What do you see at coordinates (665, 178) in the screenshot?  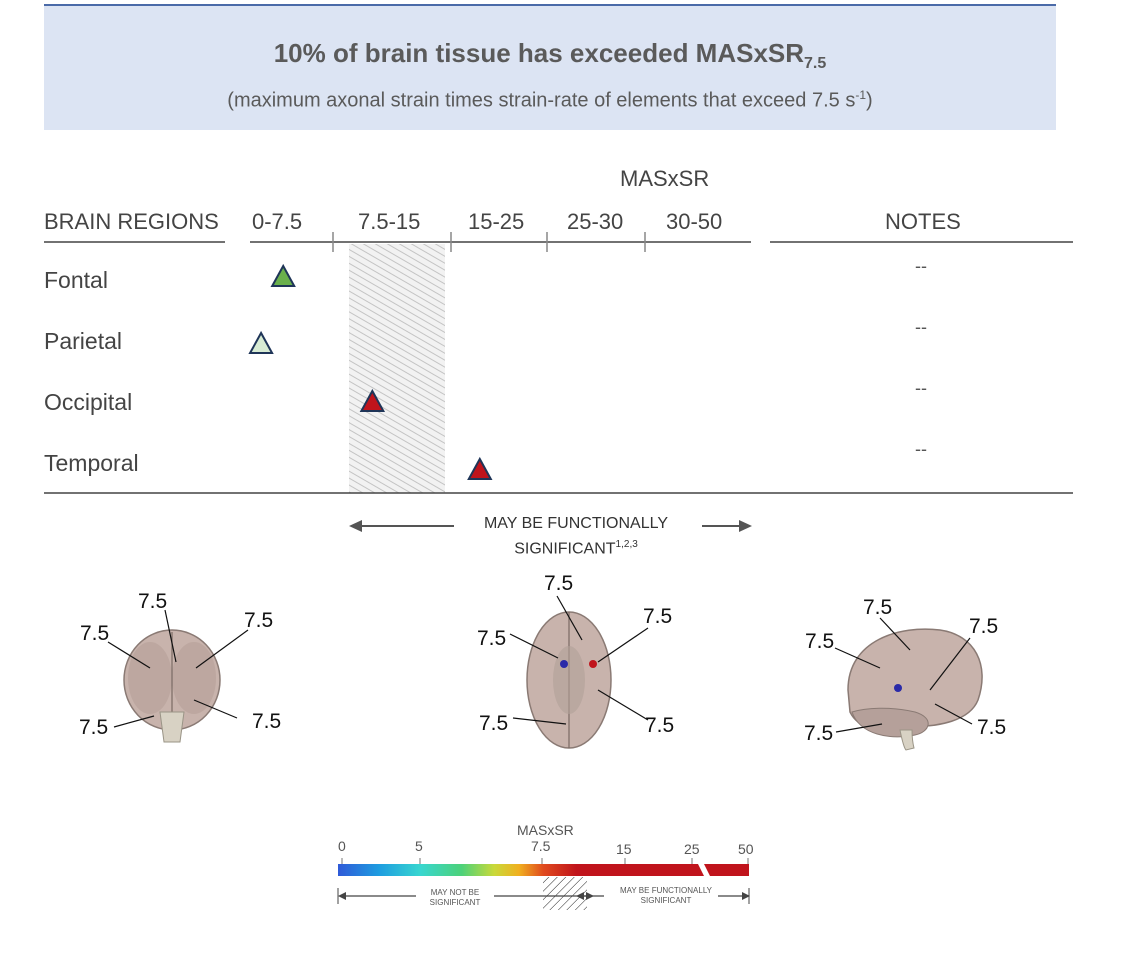 I see `metric-header: MASxSR` at bounding box center [665, 178].